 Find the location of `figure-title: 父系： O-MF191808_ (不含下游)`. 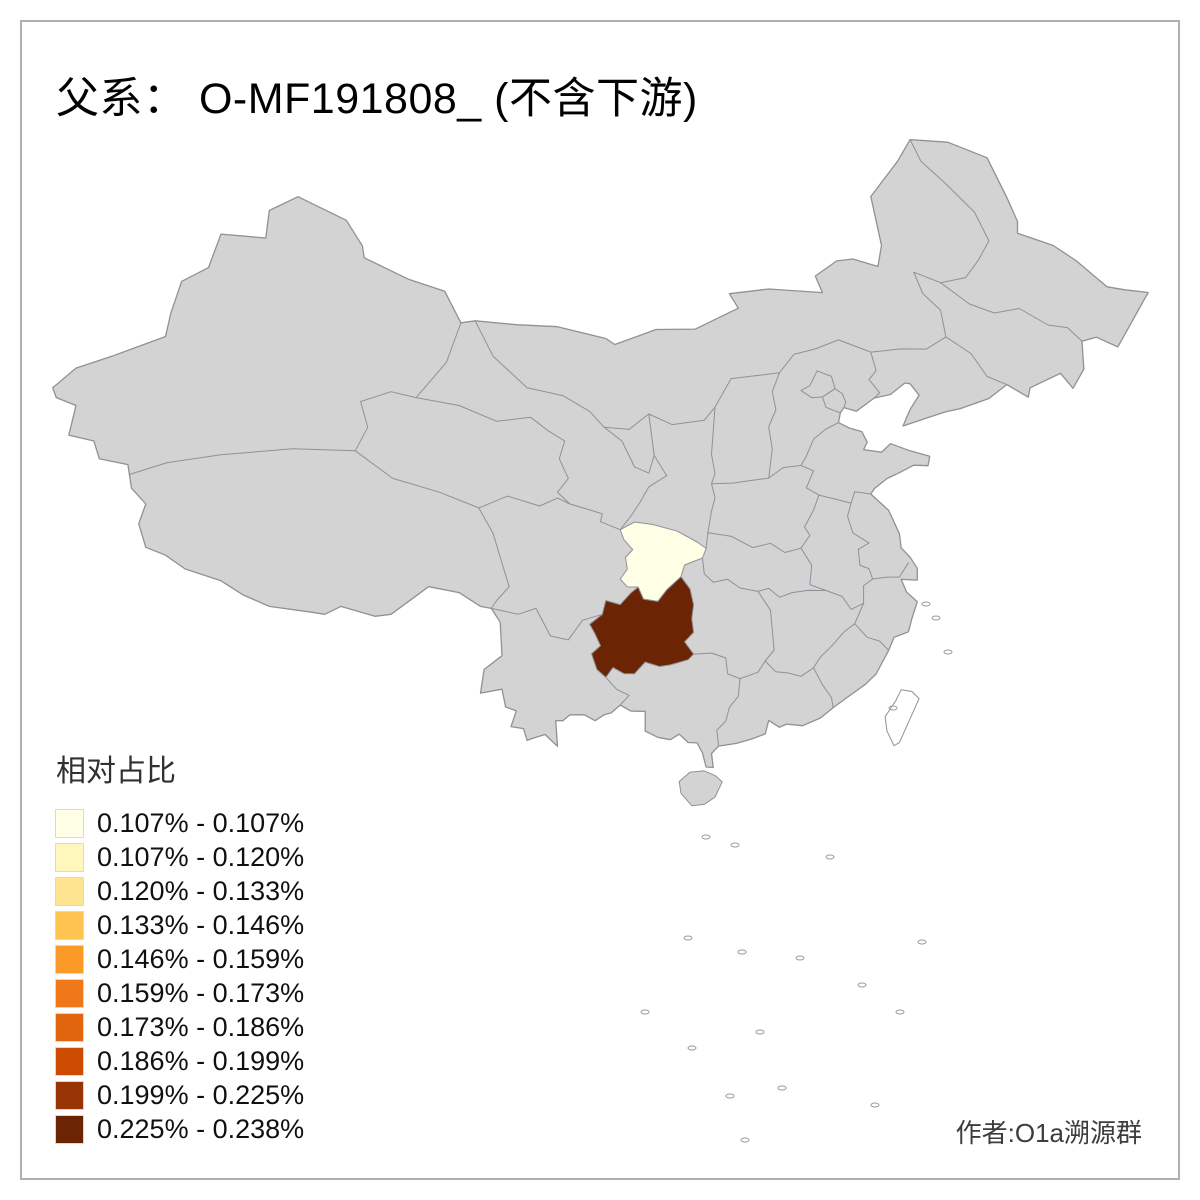

figure-title: 父系： O-MF191808_ (不含下游) is located at coordinates (377, 99).